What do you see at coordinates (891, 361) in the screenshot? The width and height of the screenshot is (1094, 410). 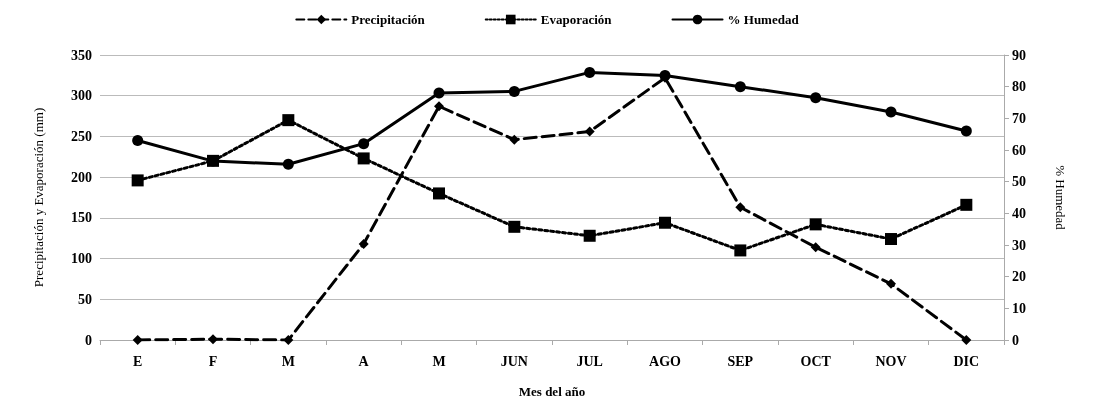 I see `x-tick-label: NOV` at bounding box center [891, 361].